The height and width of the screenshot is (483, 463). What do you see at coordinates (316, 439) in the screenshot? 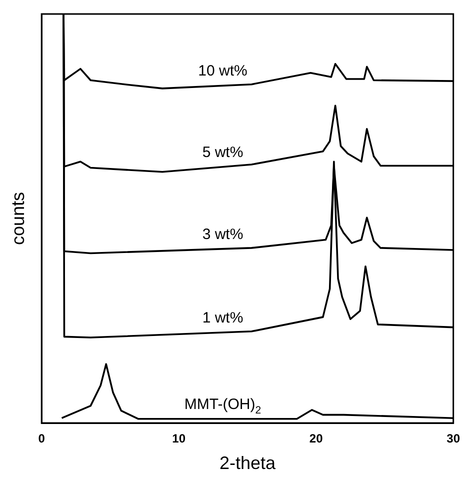
I see `x-tick-label: 20` at bounding box center [316, 439].